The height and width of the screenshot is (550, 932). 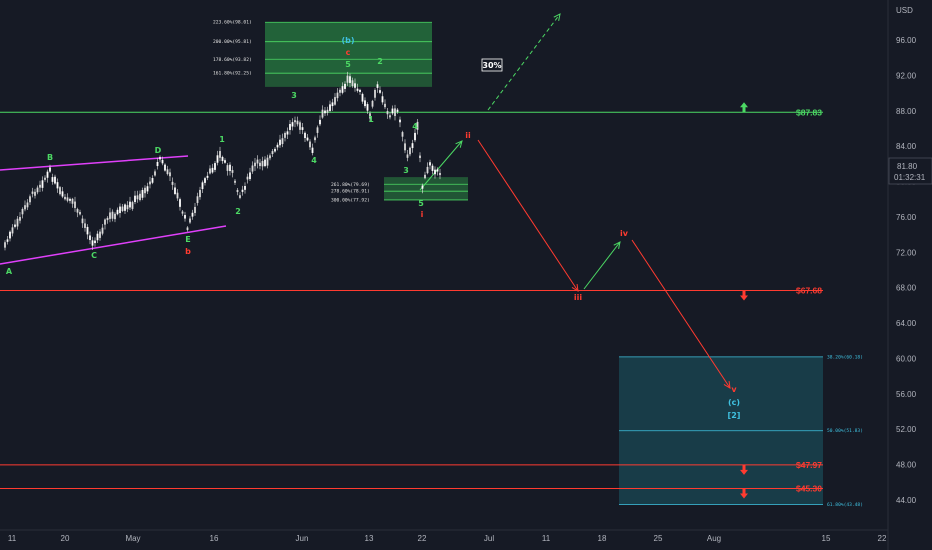 What do you see at coordinates (602, 265) in the screenshot?
I see `projection-arrow` at bounding box center [602, 265].